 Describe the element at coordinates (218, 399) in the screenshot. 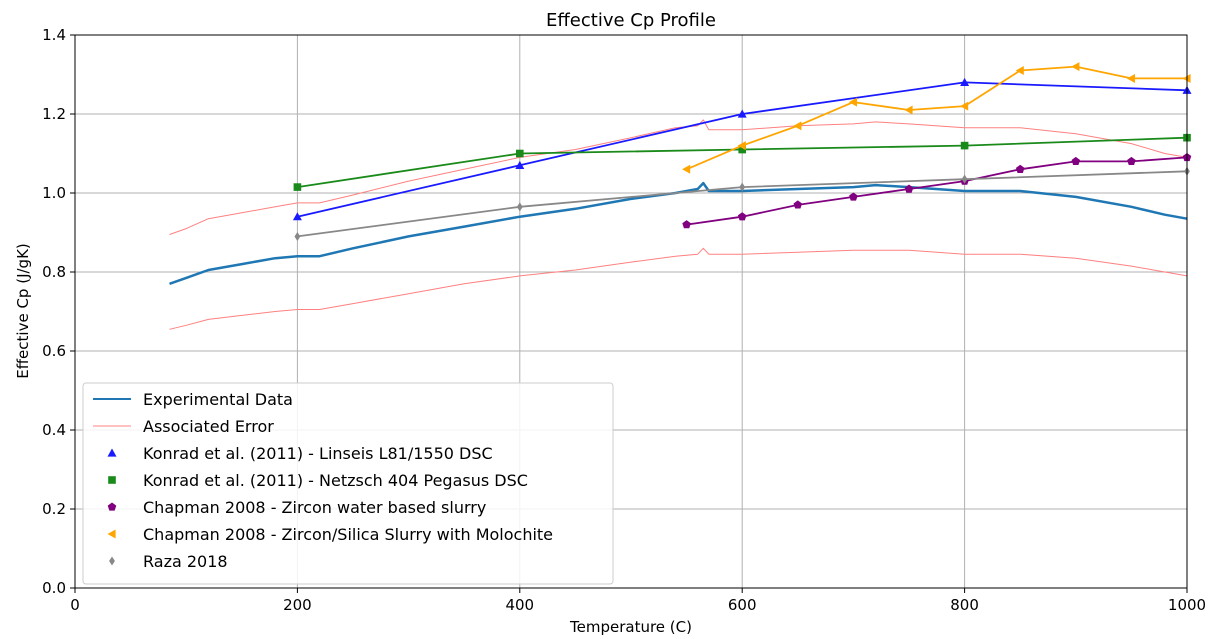

I see `legend-label: Experimental Data` at that location.